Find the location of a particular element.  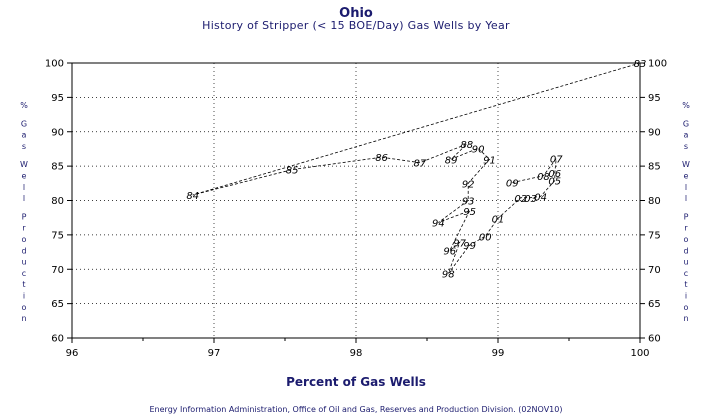

x-tick-label: 97 is located at coordinates (214, 353).